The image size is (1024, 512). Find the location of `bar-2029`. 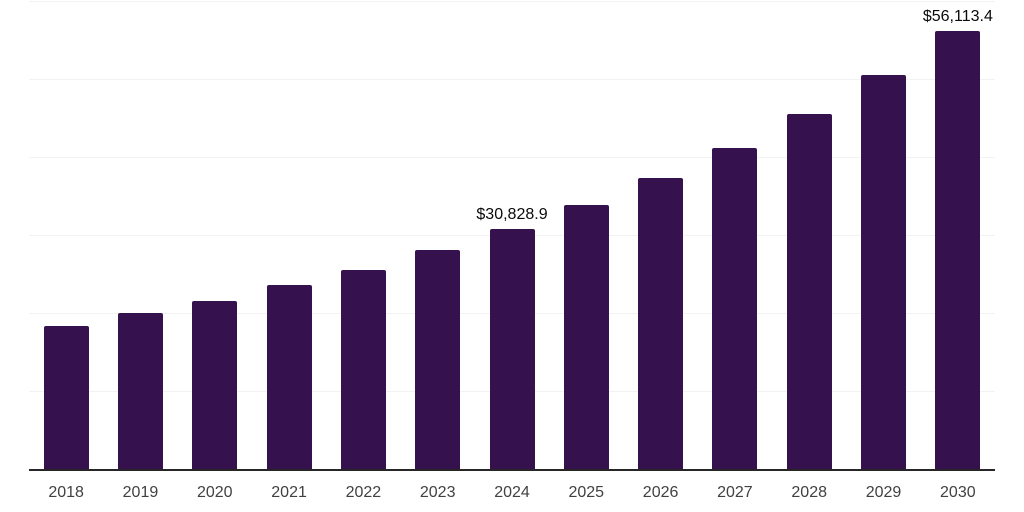

bar-2029 is located at coordinates (884, 272).